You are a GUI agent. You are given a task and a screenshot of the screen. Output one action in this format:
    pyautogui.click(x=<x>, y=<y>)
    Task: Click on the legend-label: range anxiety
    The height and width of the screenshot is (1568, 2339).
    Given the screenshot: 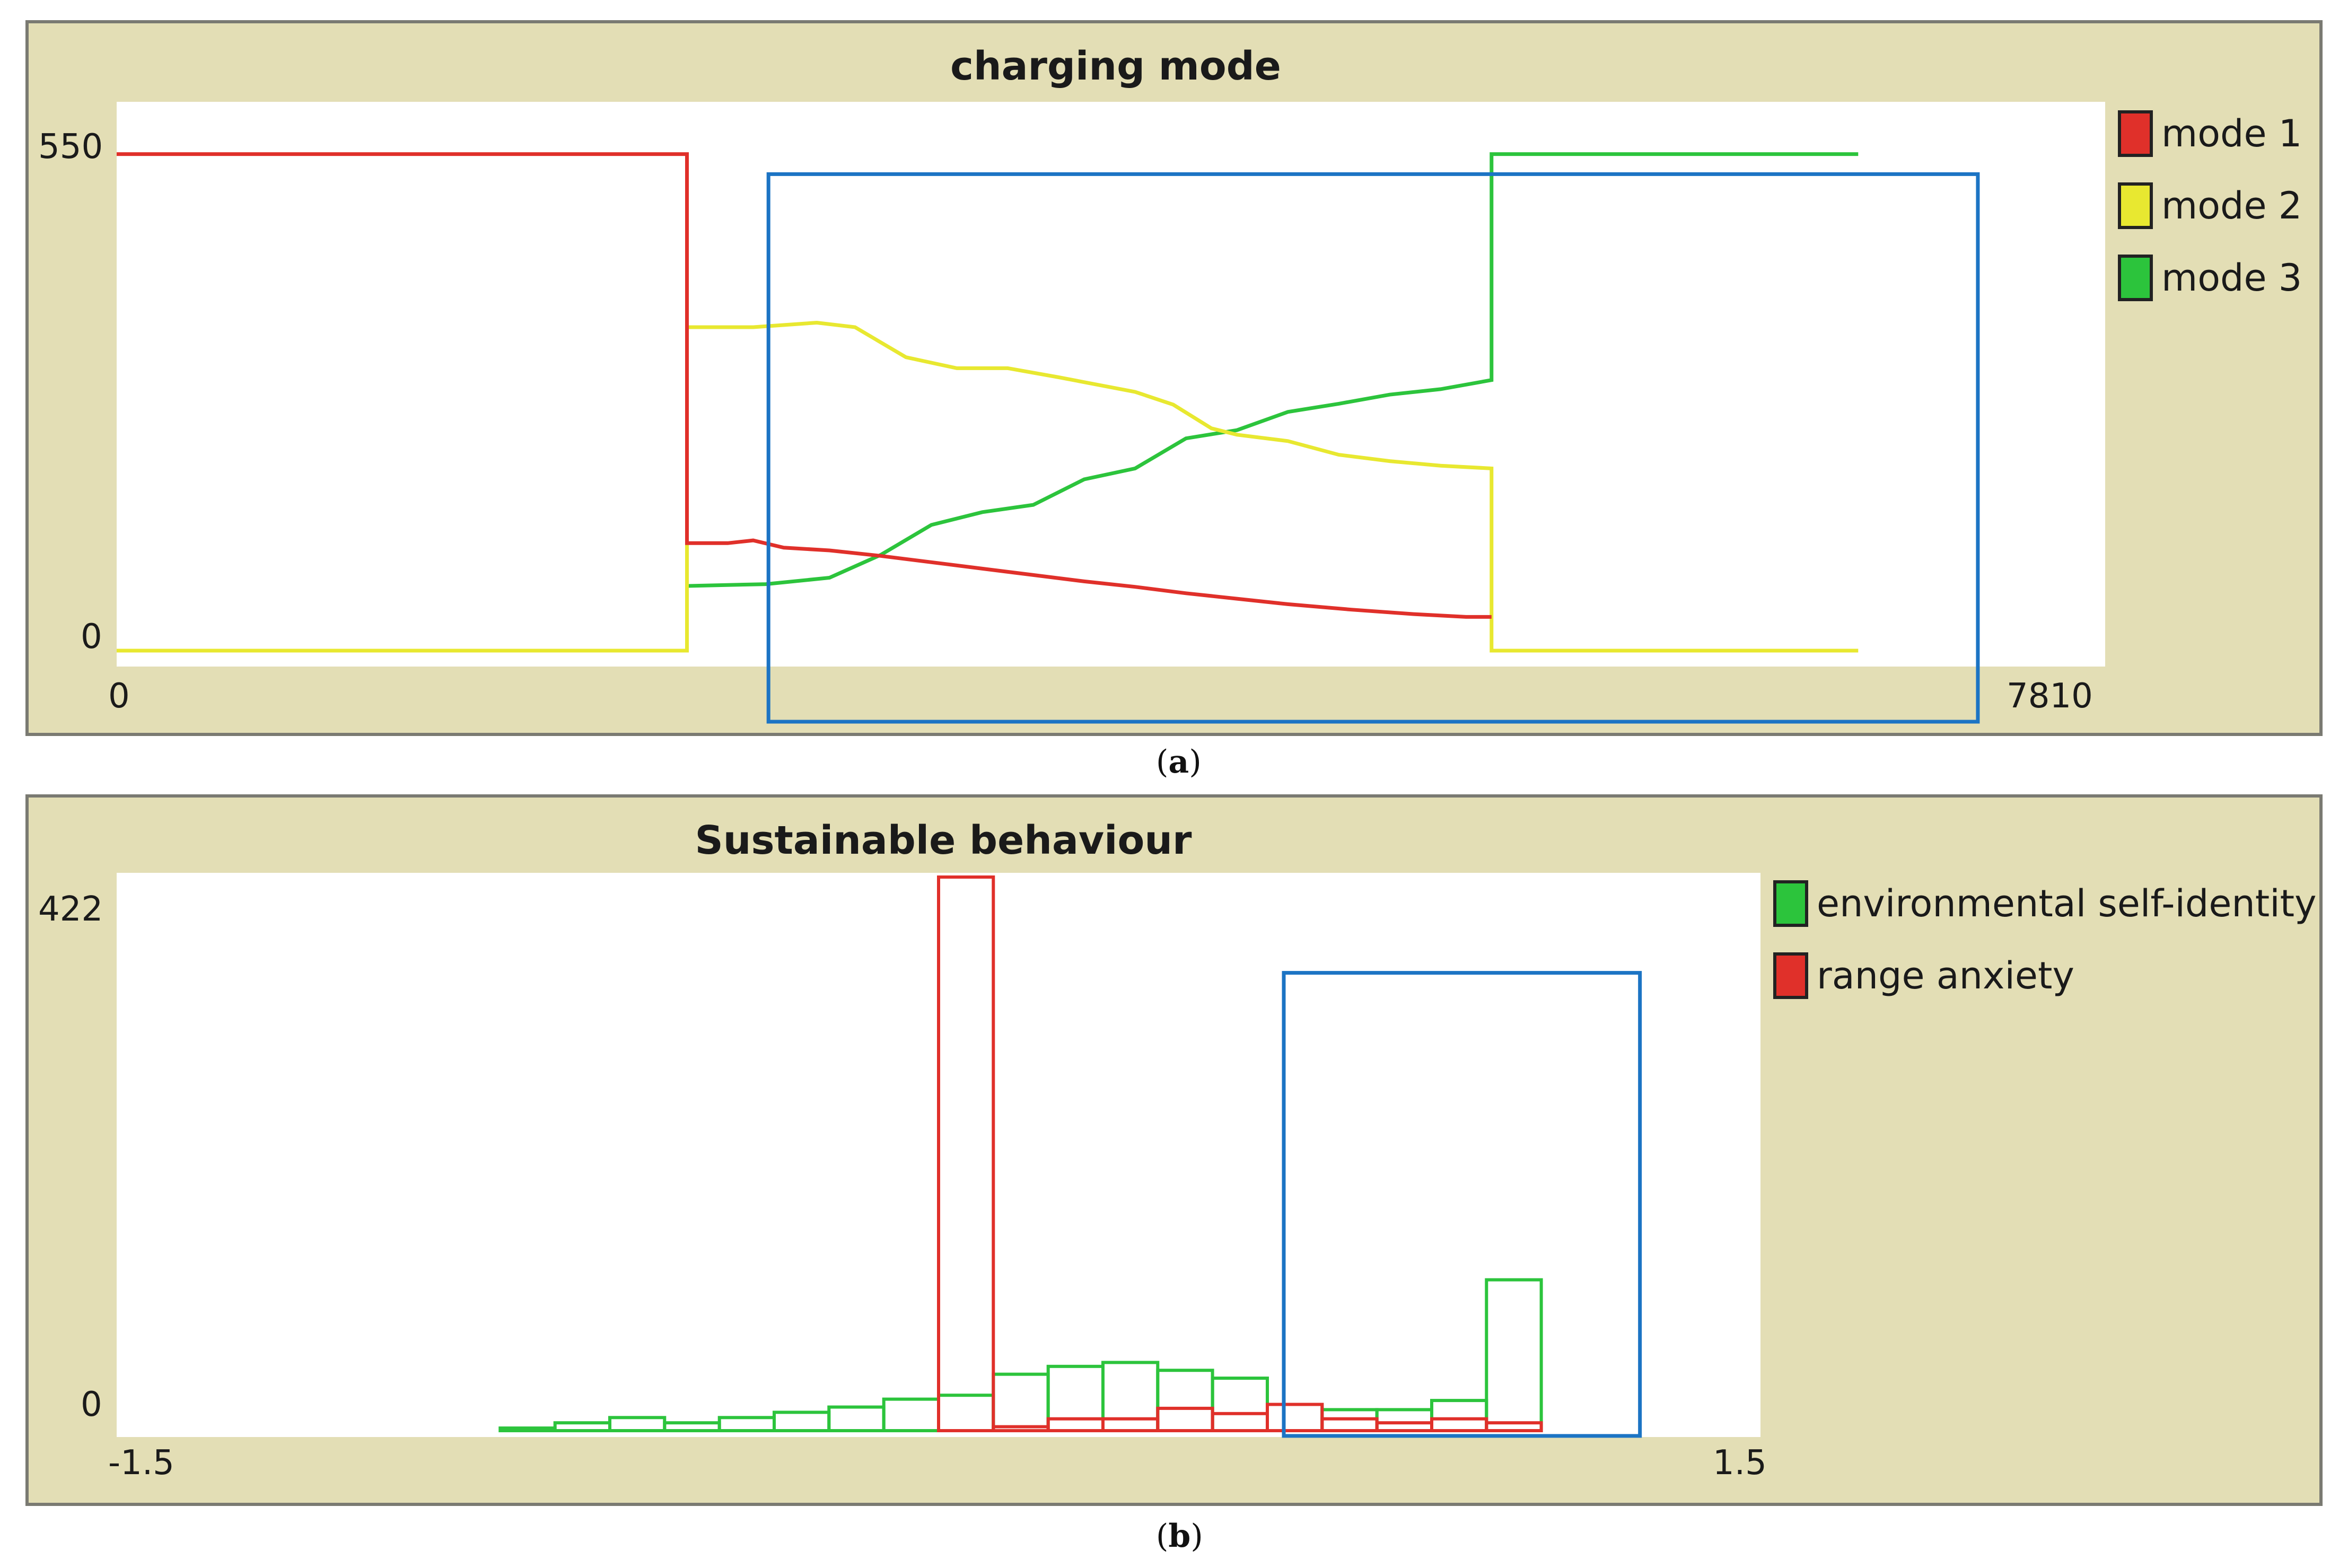 What is the action you would take?
    pyautogui.click(x=1945, y=975)
    